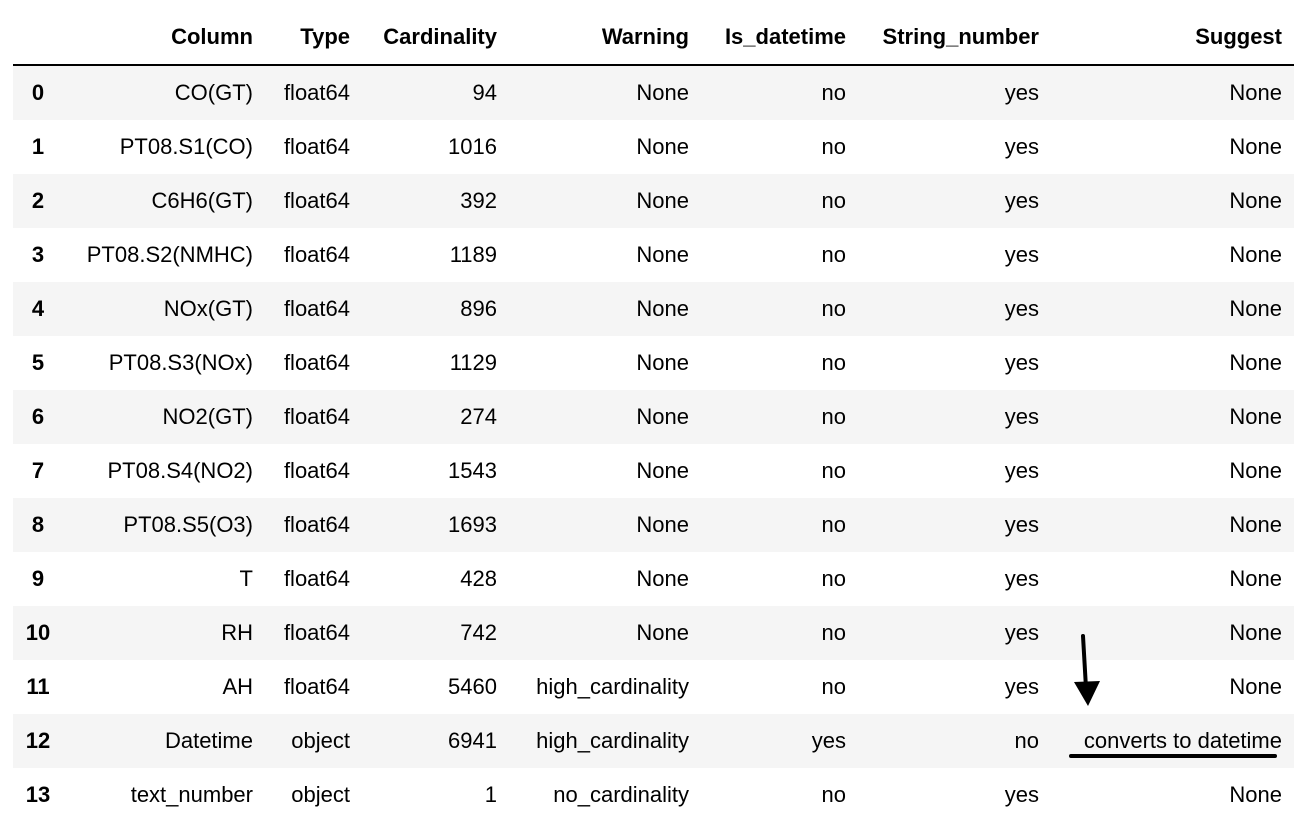 This screenshot has width=1312, height=824. I want to click on row-index: 6, so click(38, 416).